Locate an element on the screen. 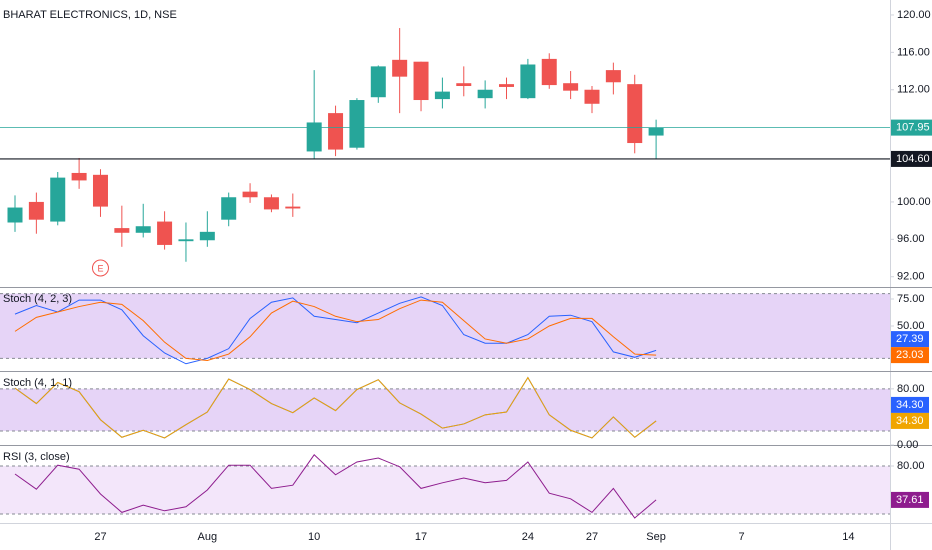  pane-title: RSI (3, close) is located at coordinates (36, 457).